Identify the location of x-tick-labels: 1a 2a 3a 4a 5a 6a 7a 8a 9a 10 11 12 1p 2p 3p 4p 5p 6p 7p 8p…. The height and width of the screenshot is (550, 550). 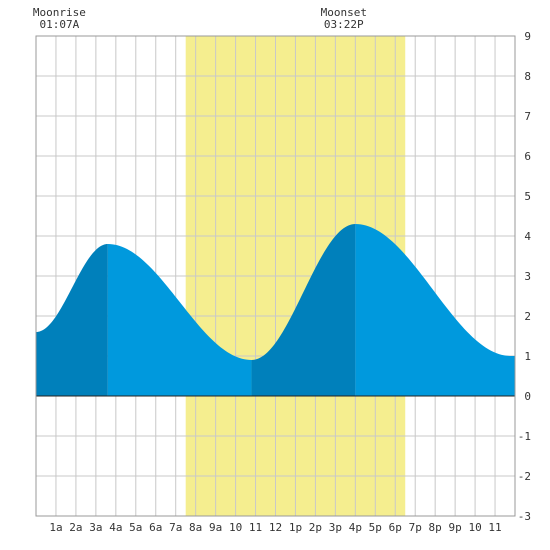
(275, 527).